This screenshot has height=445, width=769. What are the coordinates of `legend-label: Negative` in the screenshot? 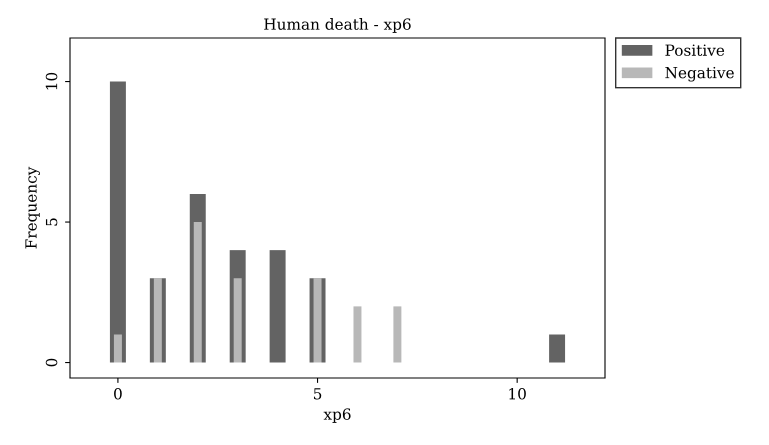 It's located at (699, 74).